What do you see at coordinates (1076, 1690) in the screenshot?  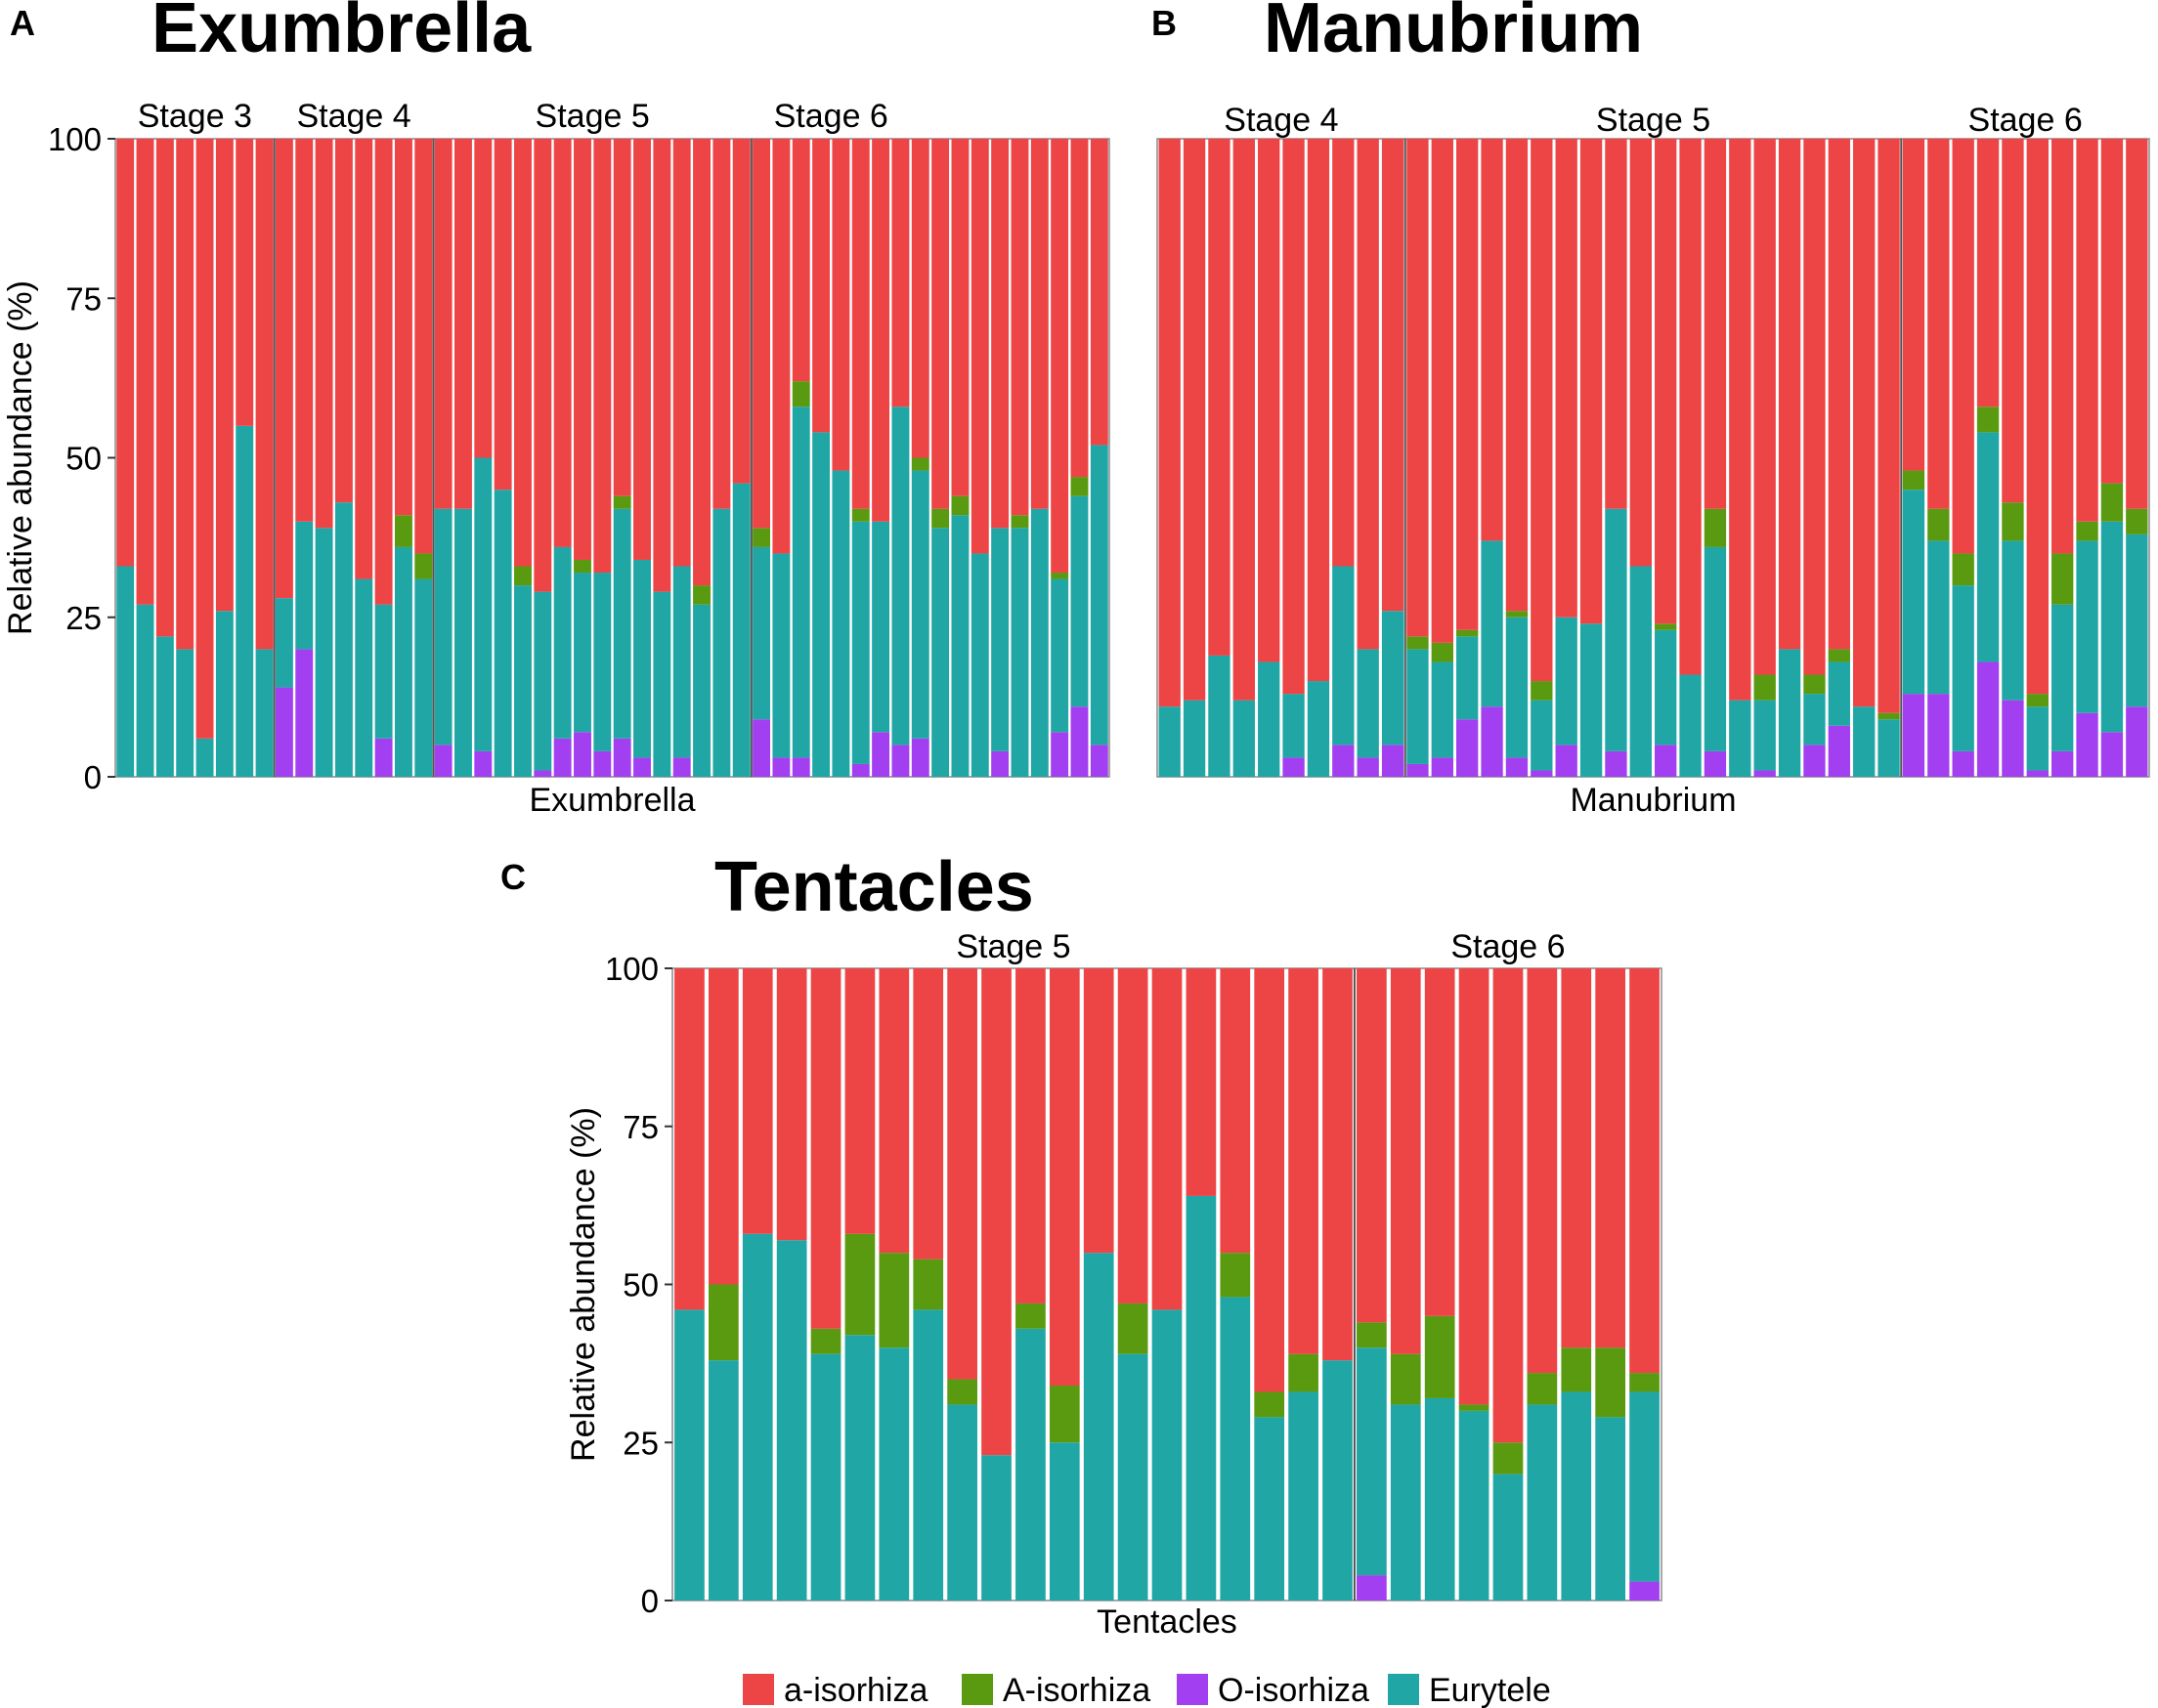 I see `legend-label-a-isorhiza: A-isorhiza` at bounding box center [1076, 1690].